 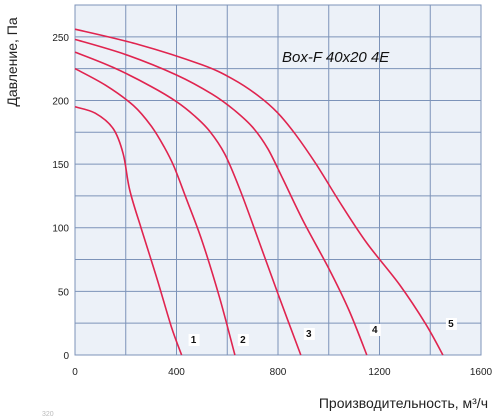 What do you see at coordinates (403, 403) in the screenshot?
I see `x-axis-title: Производительность, м³/ч` at bounding box center [403, 403].